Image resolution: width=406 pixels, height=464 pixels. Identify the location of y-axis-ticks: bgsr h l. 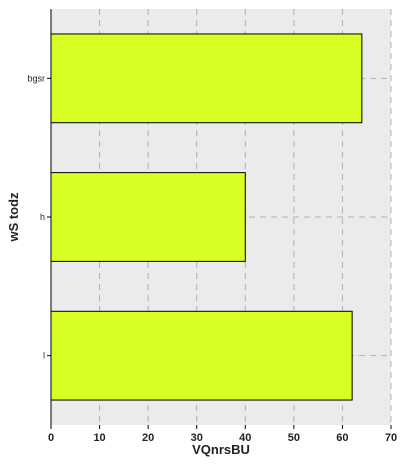
(39, 217).